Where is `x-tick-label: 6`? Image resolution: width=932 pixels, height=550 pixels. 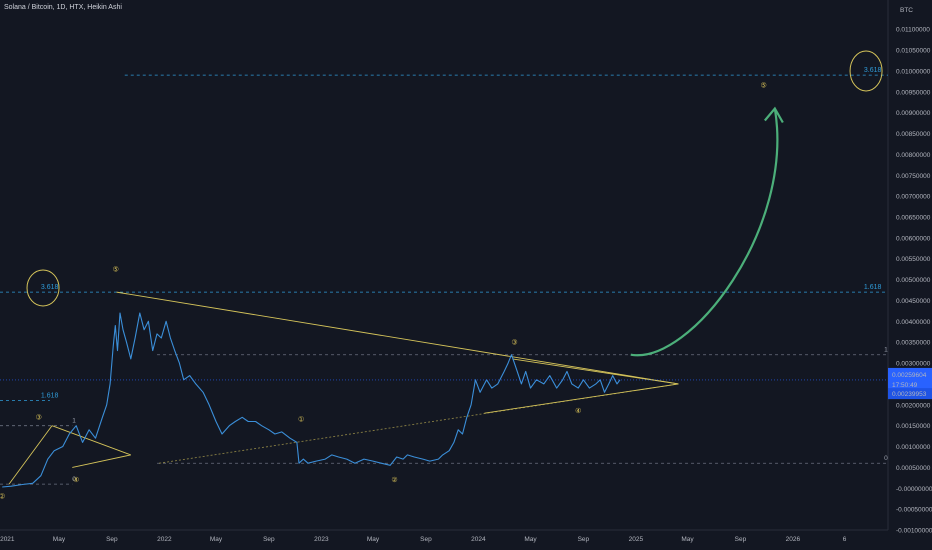 x-tick-label: 6 is located at coordinates (845, 539).